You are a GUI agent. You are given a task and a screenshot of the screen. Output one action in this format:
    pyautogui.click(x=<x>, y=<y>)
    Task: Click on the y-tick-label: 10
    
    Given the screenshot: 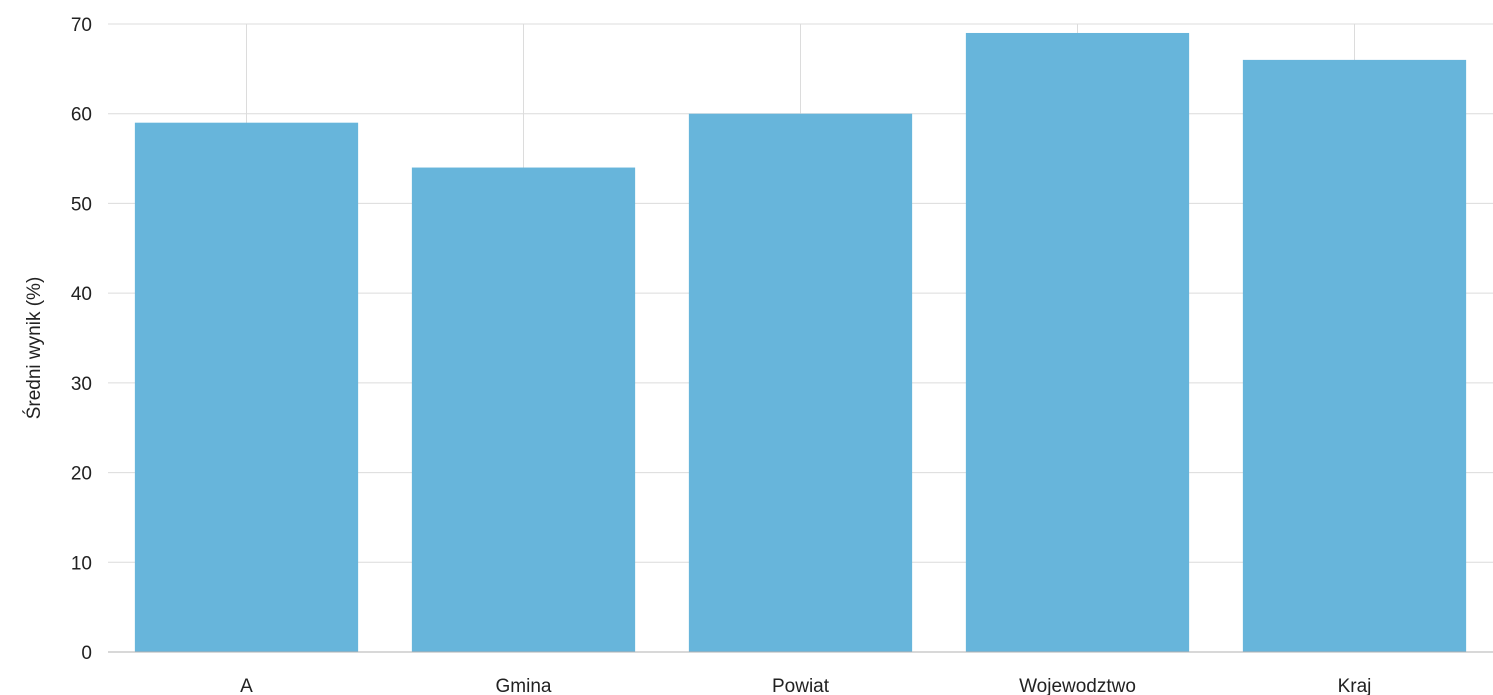 What is the action you would take?
    pyautogui.click(x=81, y=563)
    